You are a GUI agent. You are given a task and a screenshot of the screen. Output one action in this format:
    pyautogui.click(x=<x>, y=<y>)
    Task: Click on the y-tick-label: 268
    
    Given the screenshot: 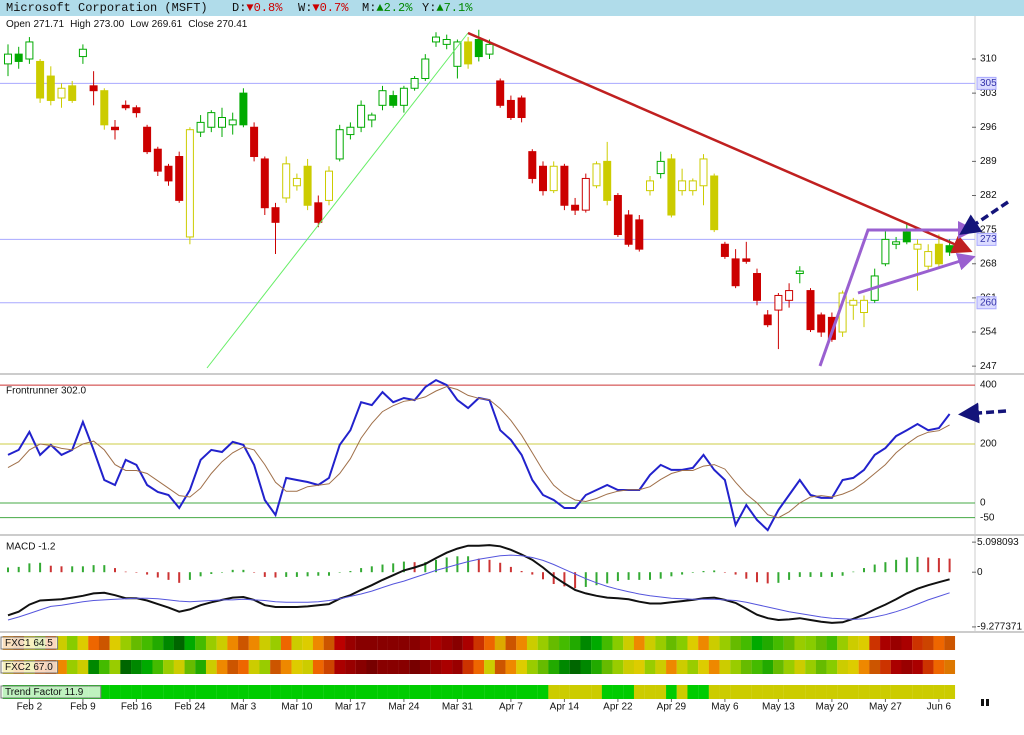 What is the action you would take?
    pyautogui.click(x=988, y=263)
    